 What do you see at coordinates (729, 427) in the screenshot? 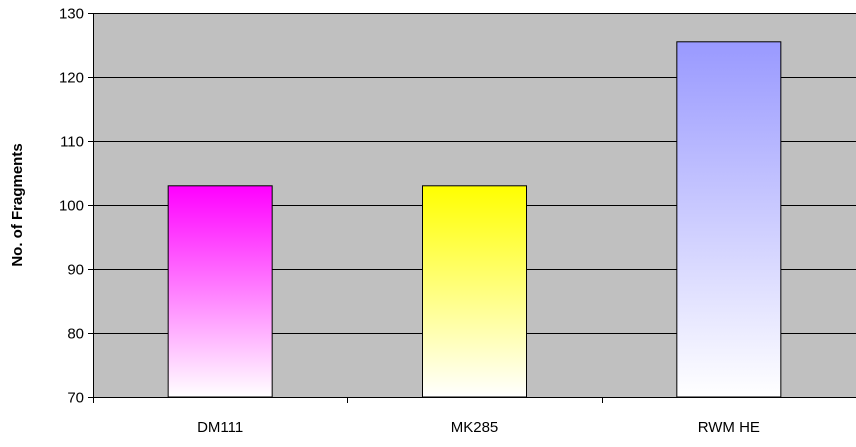
I see `x-tick-label: RWM HE` at bounding box center [729, 427].